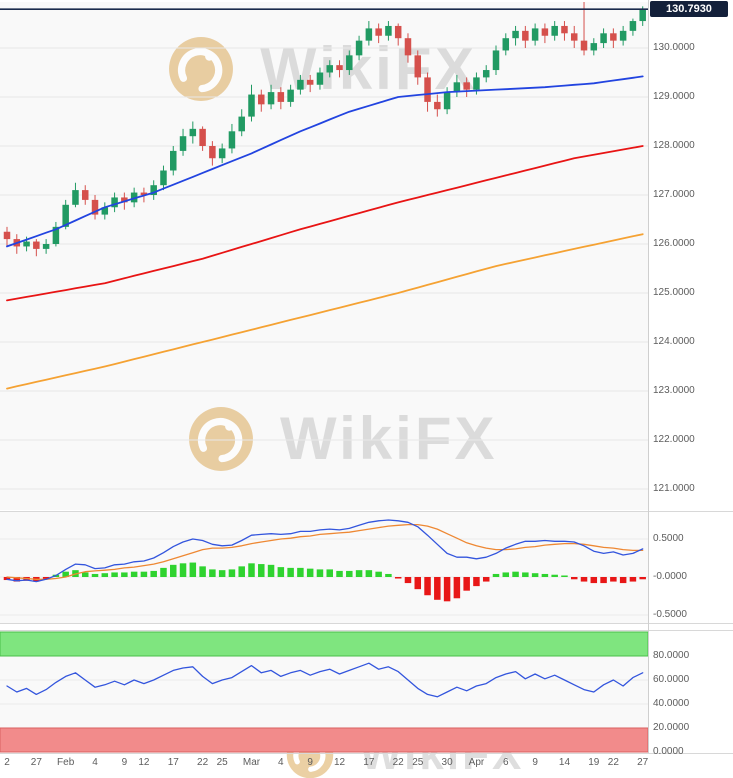 The image size is (733, 778). What do you see at coordinates (671, 655) in the screenshot?
I see `axis-tick-label: 80.0000` at bounding box center [671, 655].